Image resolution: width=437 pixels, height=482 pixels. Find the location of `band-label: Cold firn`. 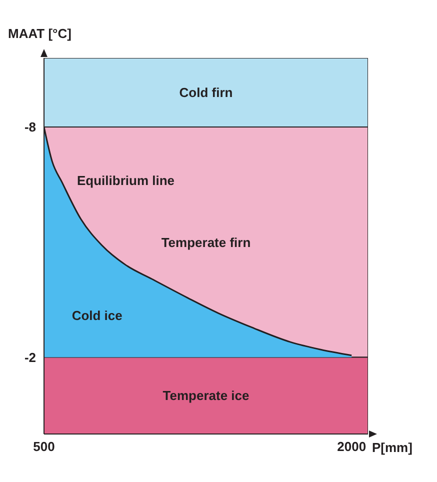

band-label: Cold firn is located at coordinates (206, 92).